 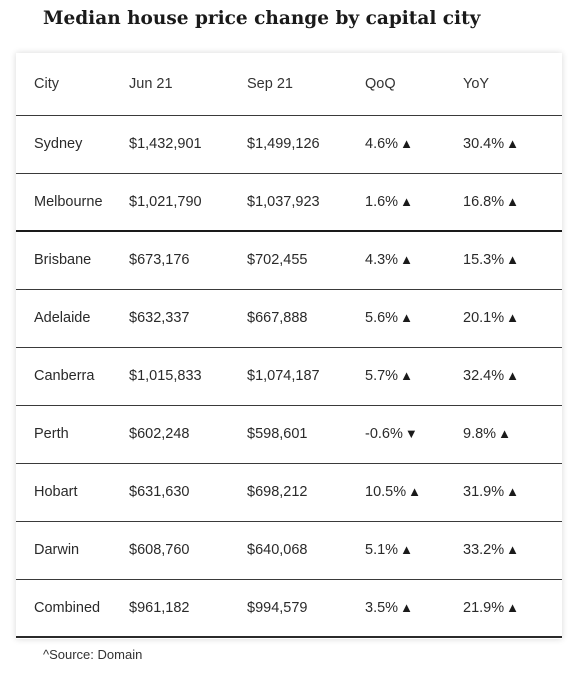 I want to click on cell-sep21: $702,455, so click(x=277, y=260).